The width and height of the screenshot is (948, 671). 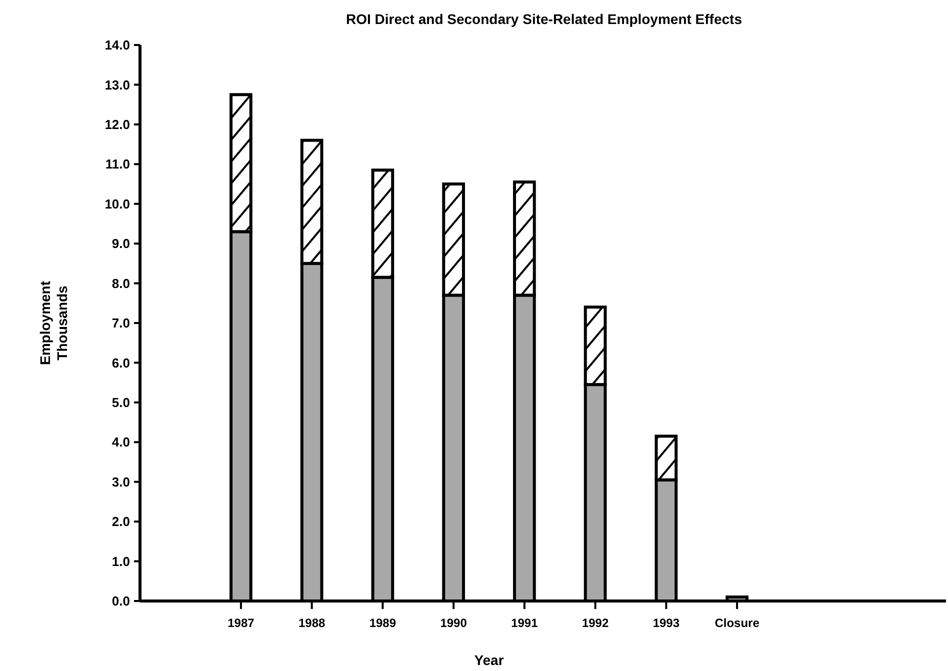 I want to click on x-tick-label: 1992, so click(x=595, y=623).